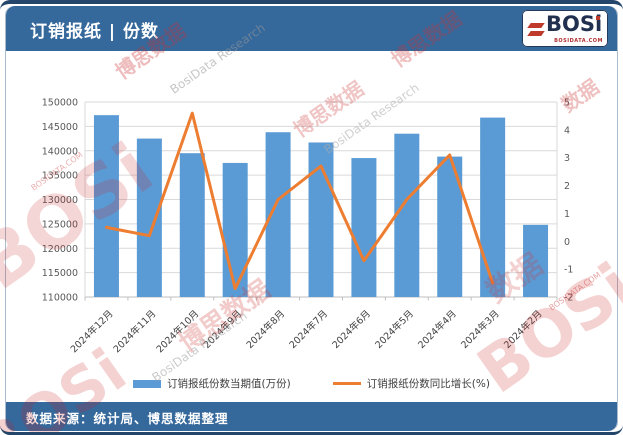 This screenshot has width=623, height=435. What do you see at coordinates (311, 28) in the screenshot?
I see `header-bar: 订销报纸 | 份数 BOSi BOSIDATA.COM` at bounding box center [311, 28].